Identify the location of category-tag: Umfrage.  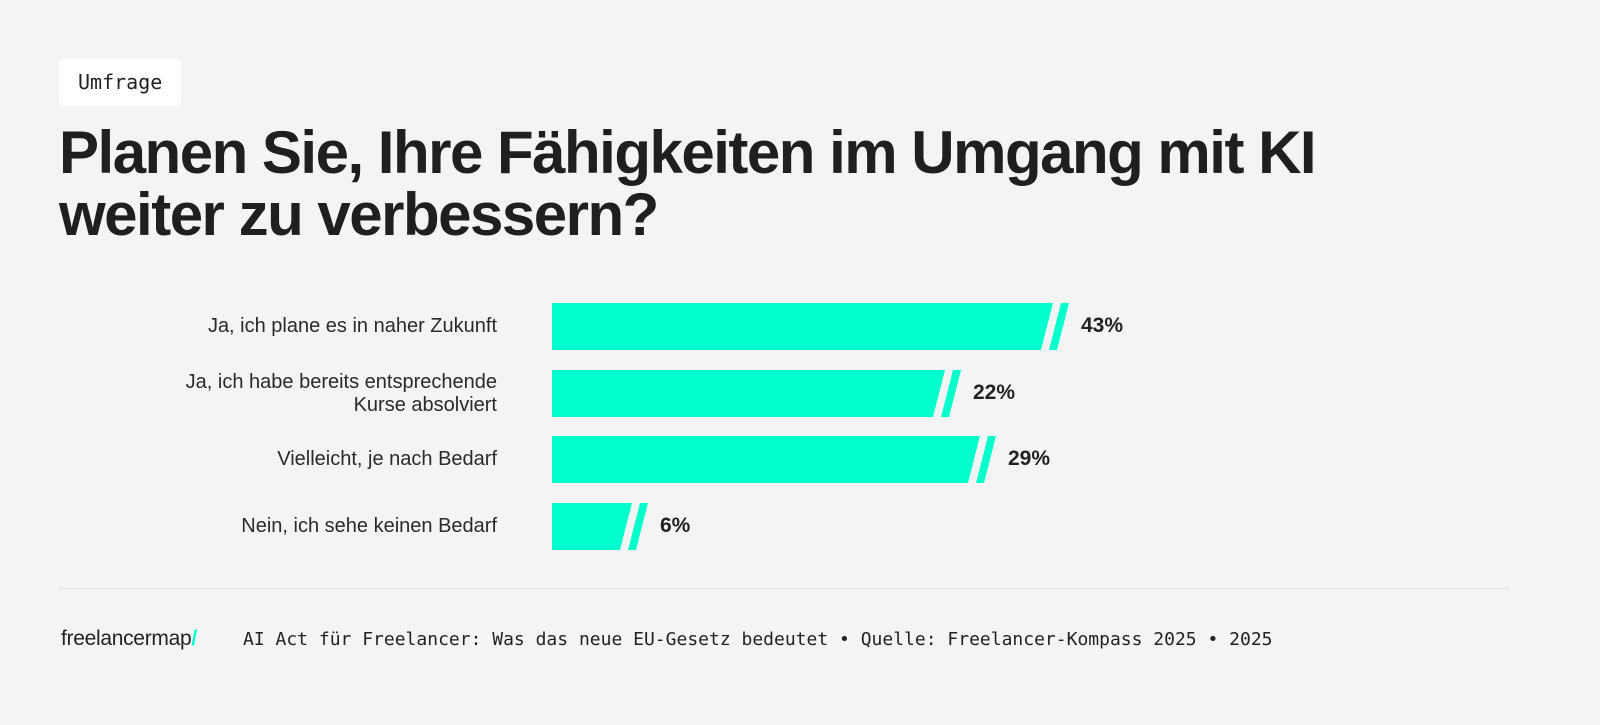
(120, 82).